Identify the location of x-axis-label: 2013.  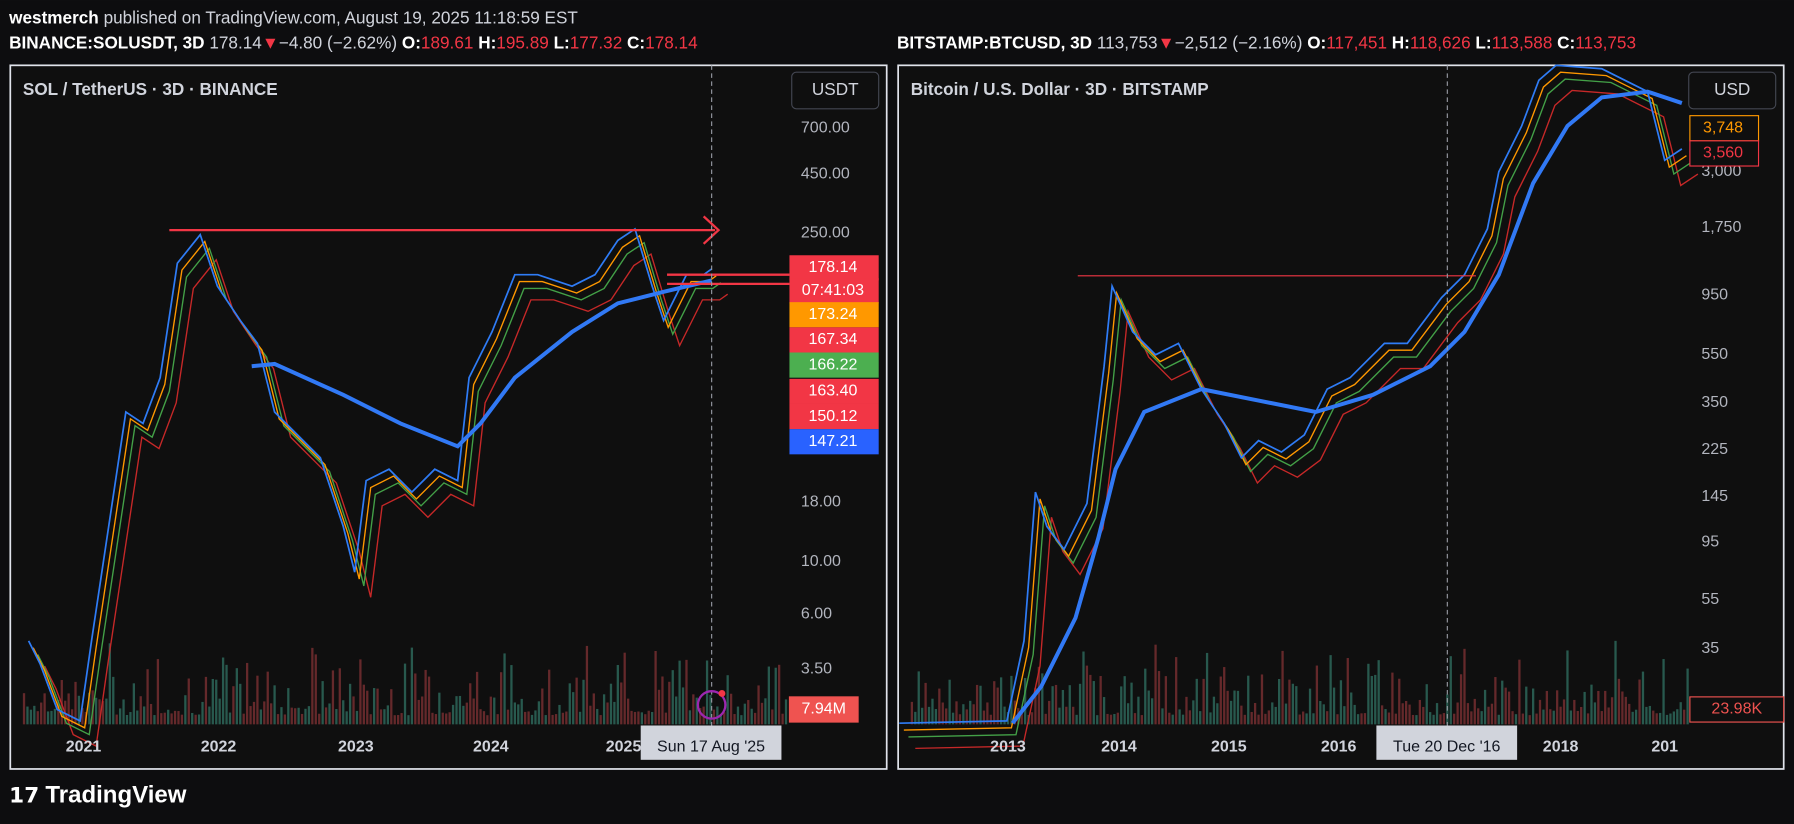
(1008, 746).